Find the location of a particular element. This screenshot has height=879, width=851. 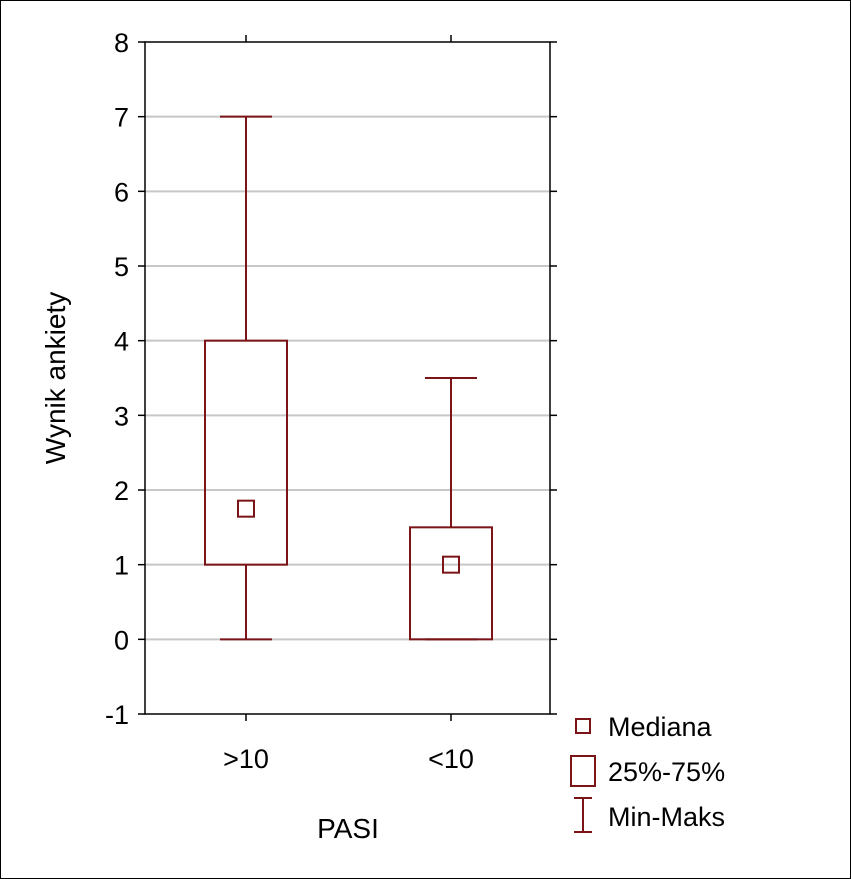

x-tick-label: <10 is located at coordinates (451, 759).